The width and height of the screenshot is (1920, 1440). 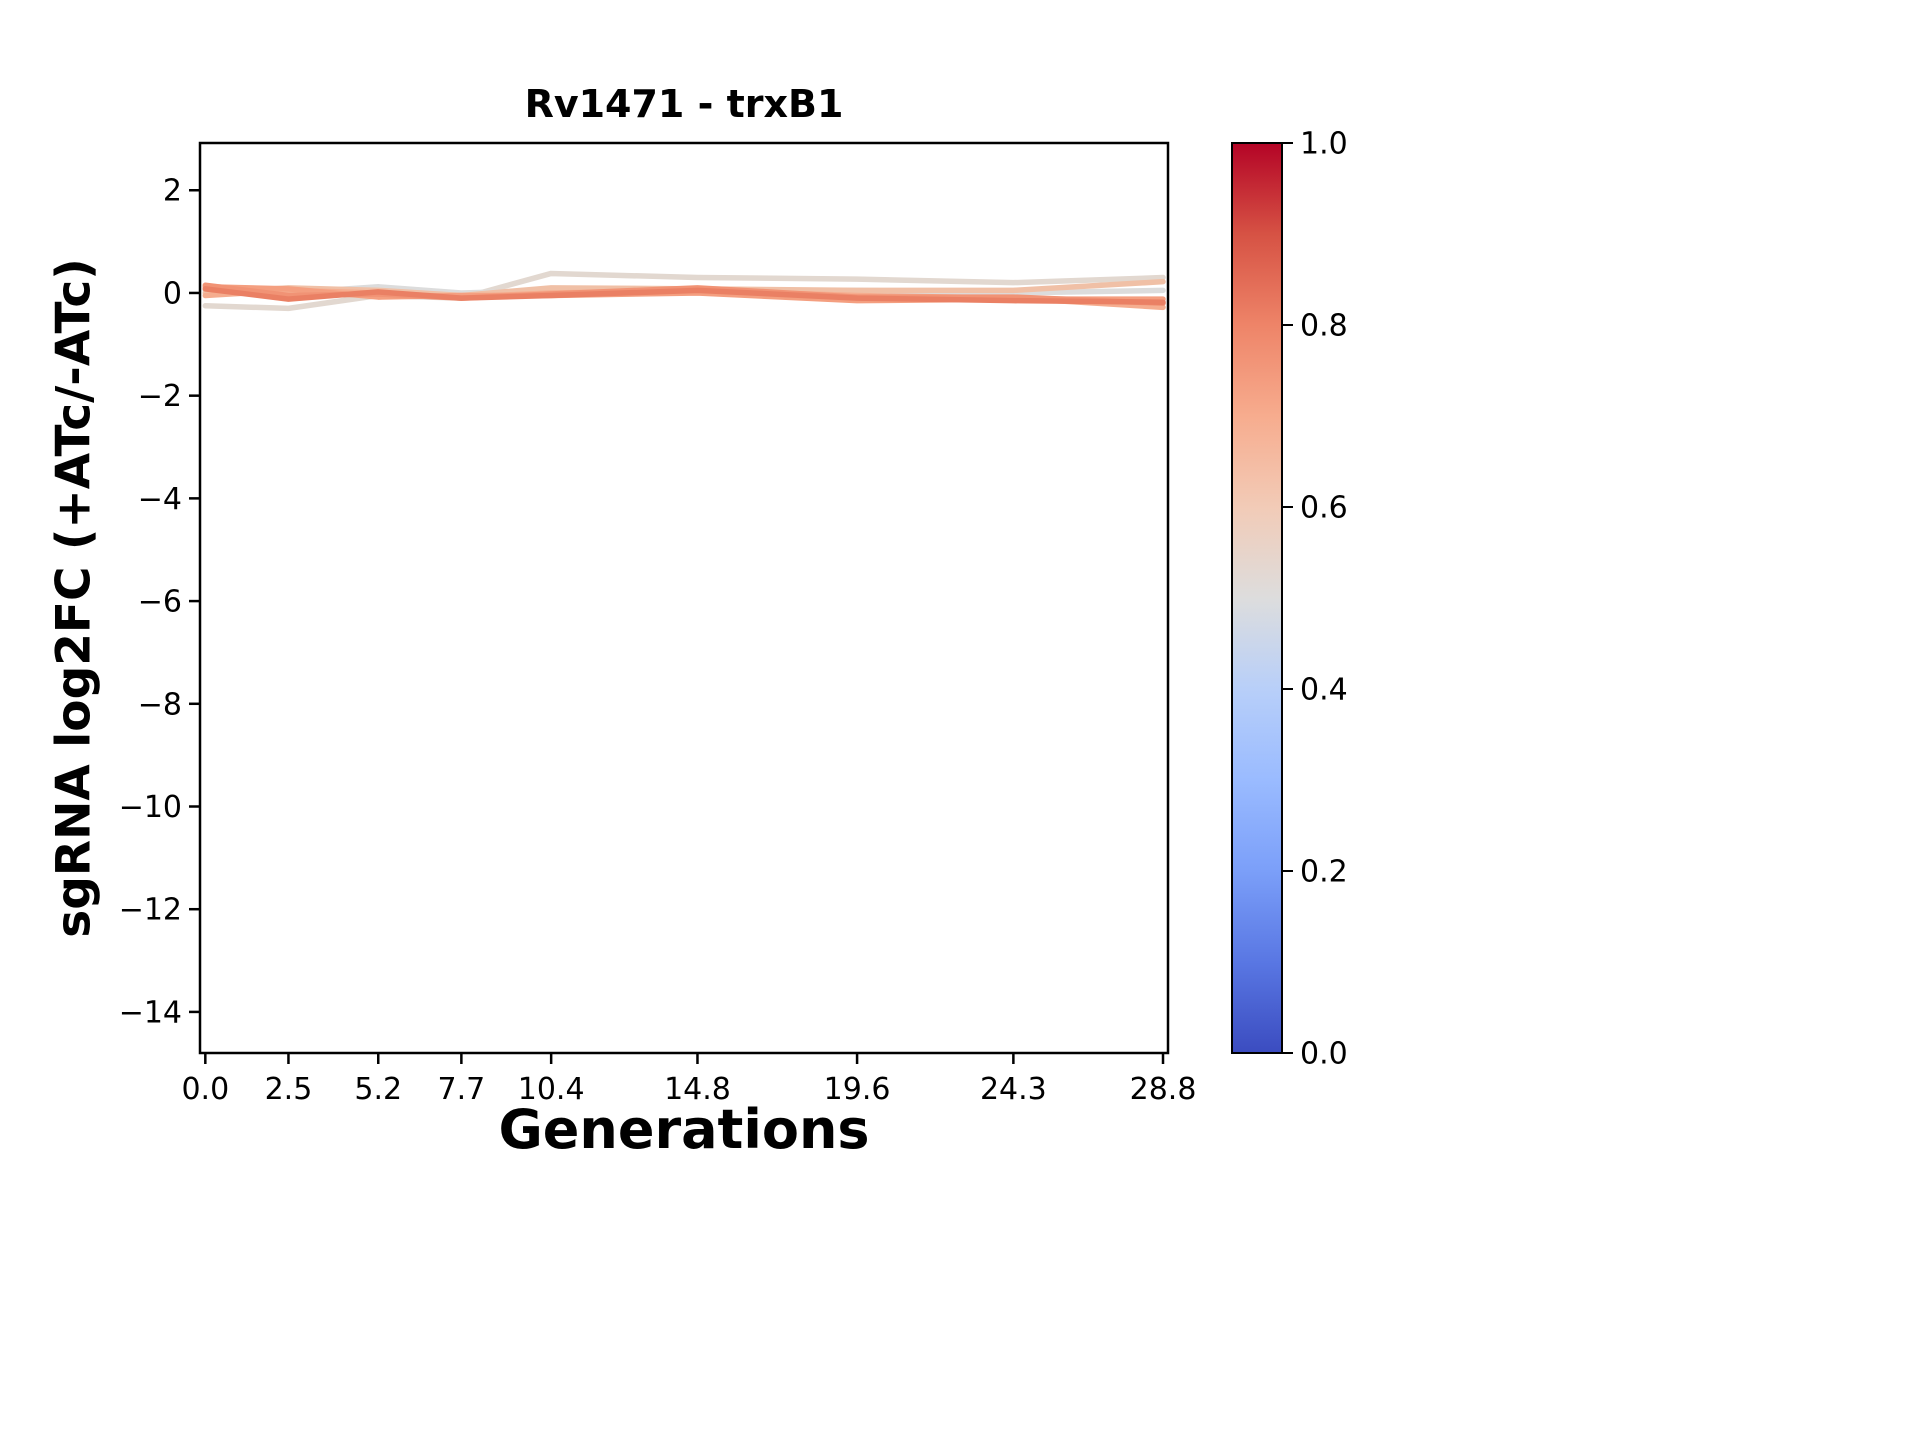 What do you see at coordinates (150, 910) in the screenshot?
I see `y-tick-label: −12` at bounding box center [150, 910].